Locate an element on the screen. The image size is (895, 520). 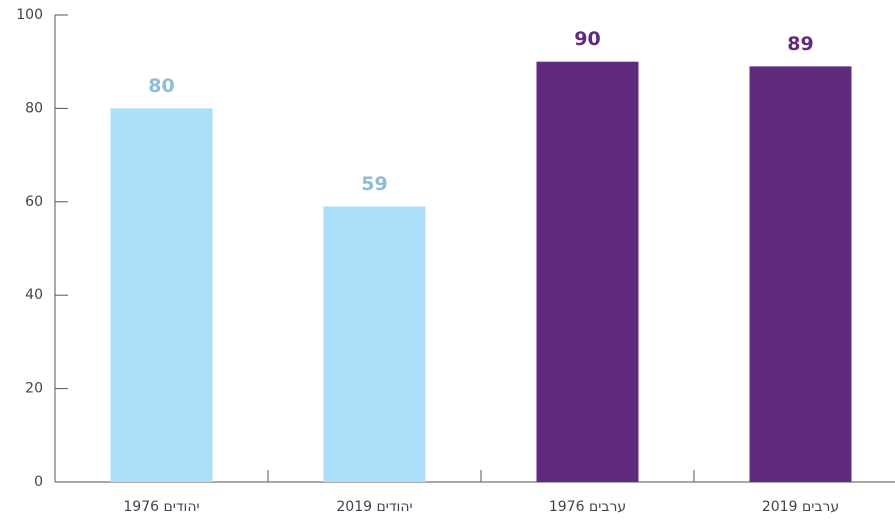
value-label: 80 is located at coordinates (161, 86).